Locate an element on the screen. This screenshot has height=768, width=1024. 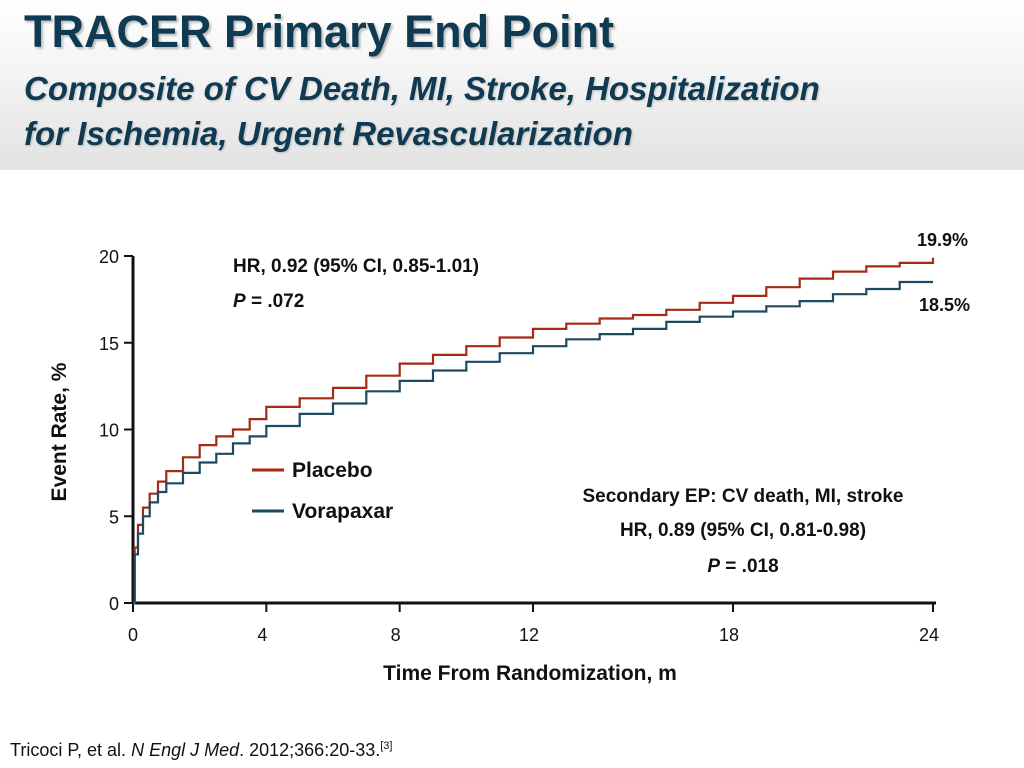
x-tick-label: 12 is located at coordinates (529, 635).